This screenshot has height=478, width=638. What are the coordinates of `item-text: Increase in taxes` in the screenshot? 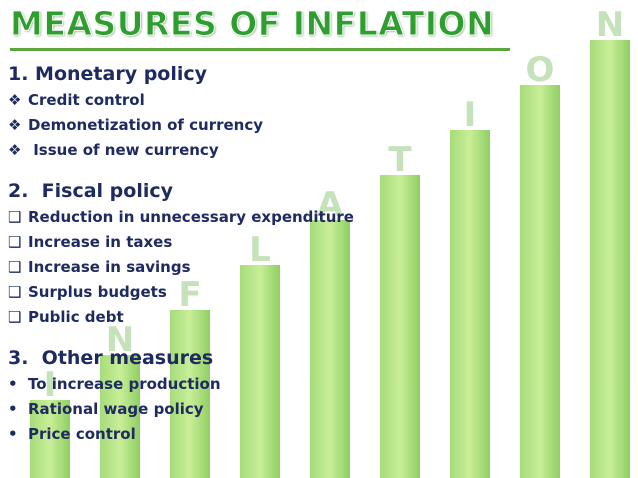 It's located at (100, 242).